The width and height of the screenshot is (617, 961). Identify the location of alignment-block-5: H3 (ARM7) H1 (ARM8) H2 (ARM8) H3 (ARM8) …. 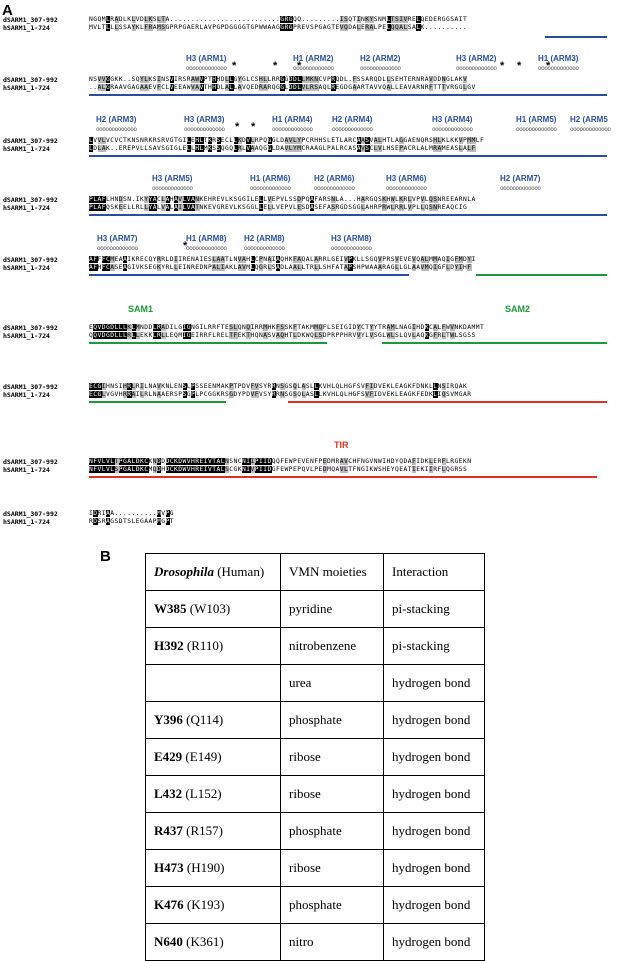
(308, 255).